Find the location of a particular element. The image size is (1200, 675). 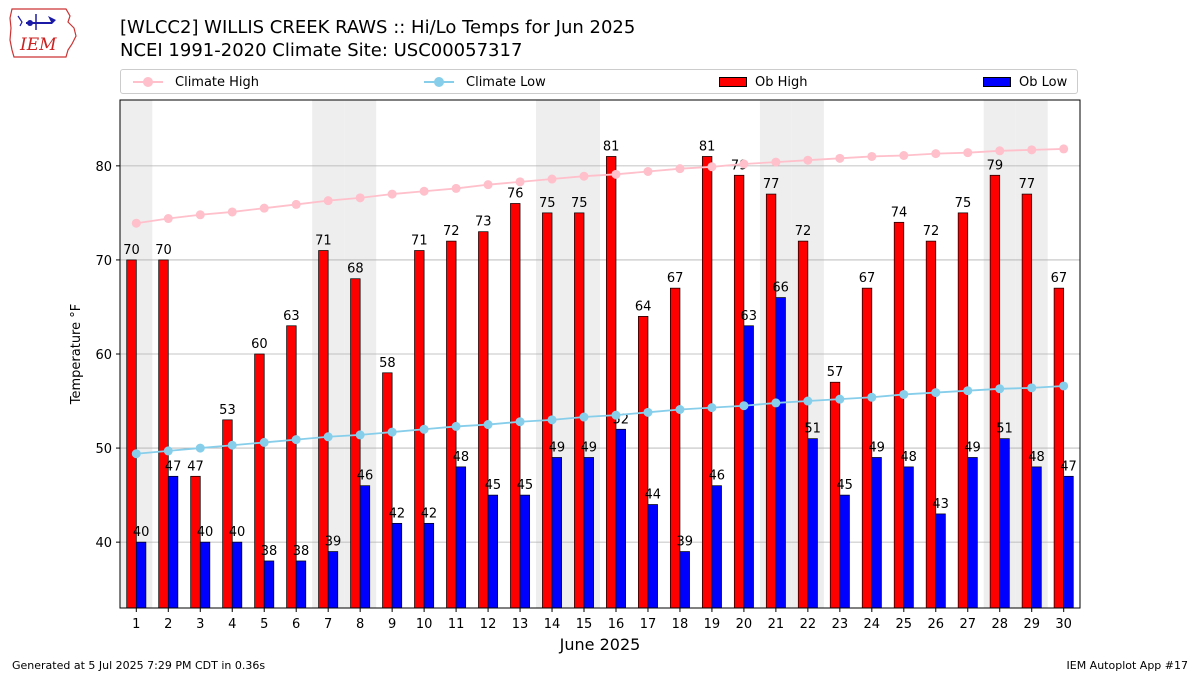

legend: Climate High Climate Low Ob High Ob Low is located at coordinates (599, 81).